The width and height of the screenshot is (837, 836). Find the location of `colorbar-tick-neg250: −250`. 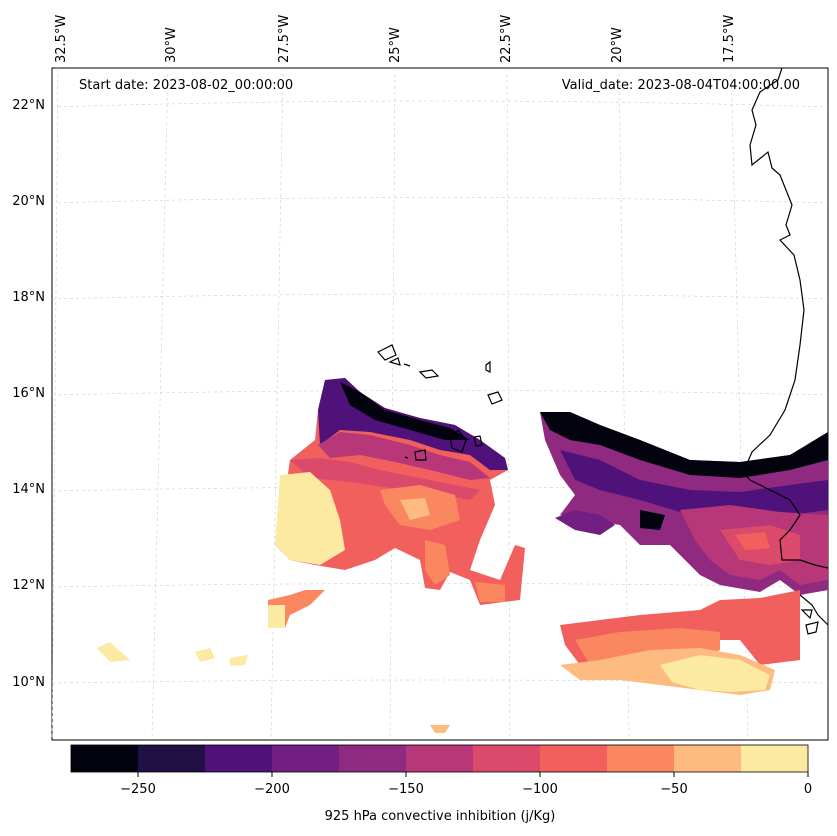

colorbar-tick-neg250: −250 is located at coordinates (138, 789).